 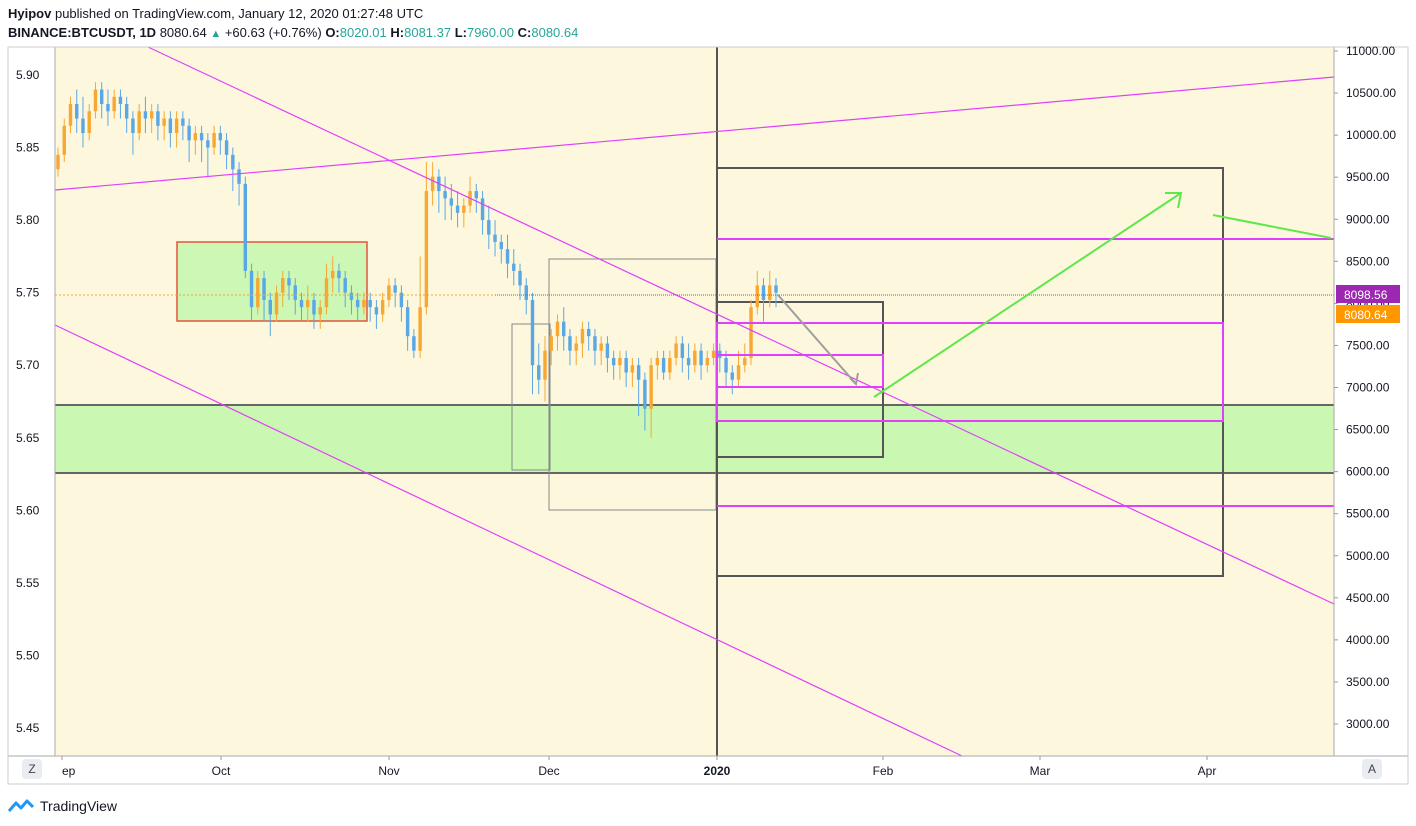 I want to click on ascending-trendline, so click(x=694, y=133).